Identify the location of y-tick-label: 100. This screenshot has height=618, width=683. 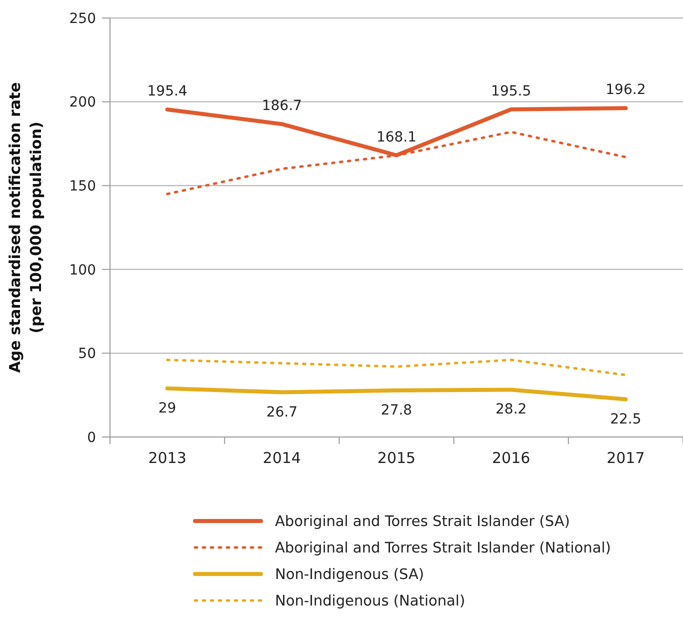
(82, 270).